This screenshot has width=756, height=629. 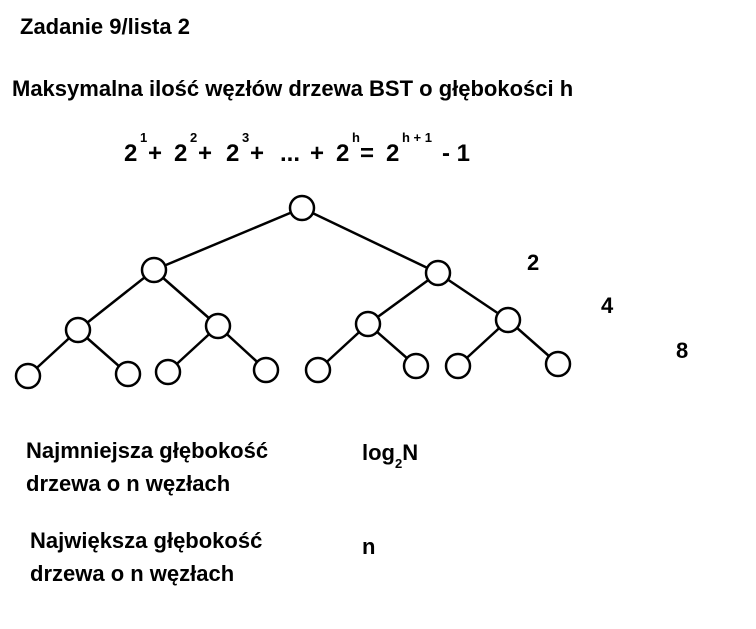 What do you see at coordinates (343, 153) in the screenshot?
I see `formula-base-h: 2` at bounding box center [343, 153].